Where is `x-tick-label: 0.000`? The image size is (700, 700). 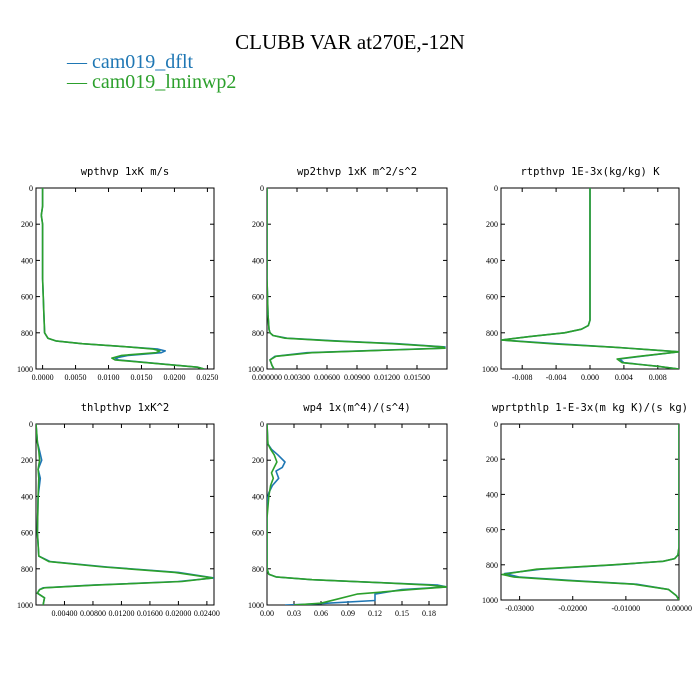 x-tick-label: 0.000 is located at coordinates (590, 377).